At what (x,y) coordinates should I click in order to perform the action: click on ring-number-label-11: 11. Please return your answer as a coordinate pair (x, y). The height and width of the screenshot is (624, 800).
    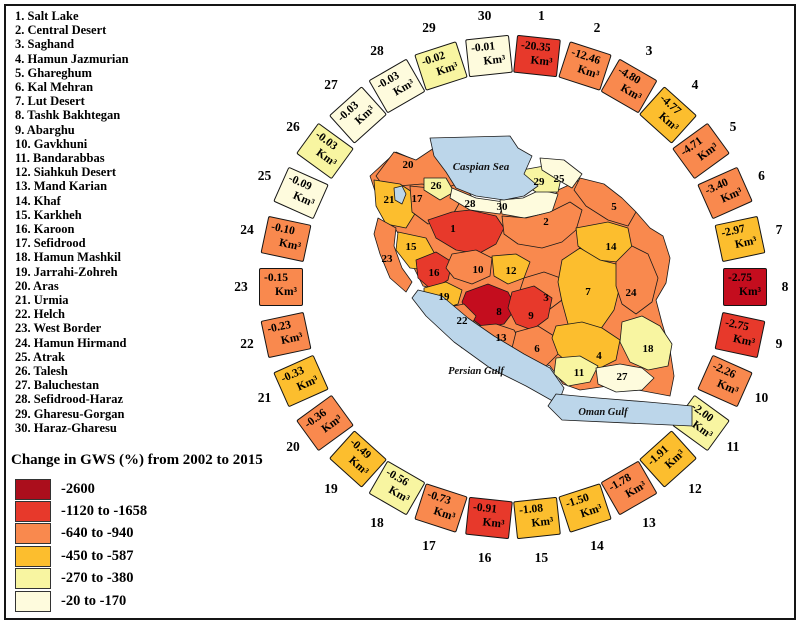
    Looking at the image, I should click on (733, 446).